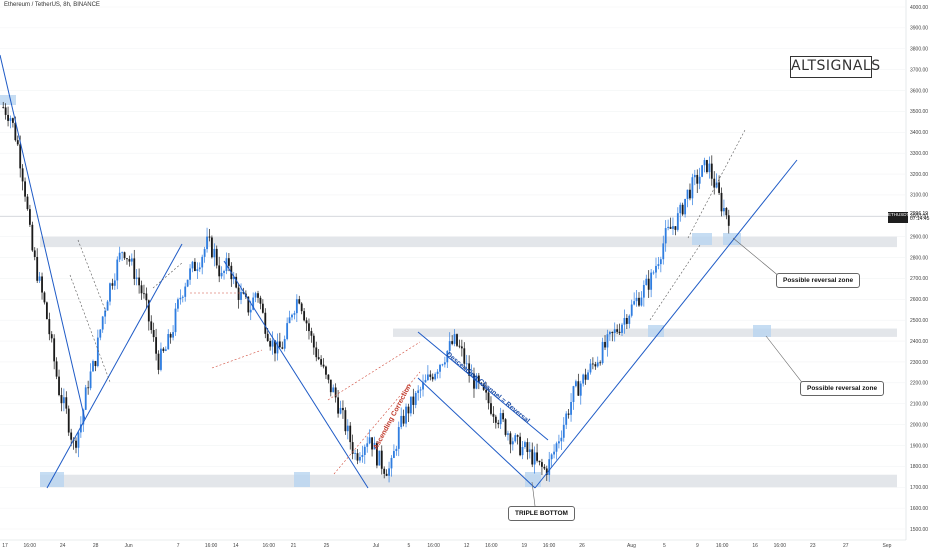  Describe the element at coordinates (919, 384) in the screenshot. I see `y-tick-label: 2200.00` at that location.